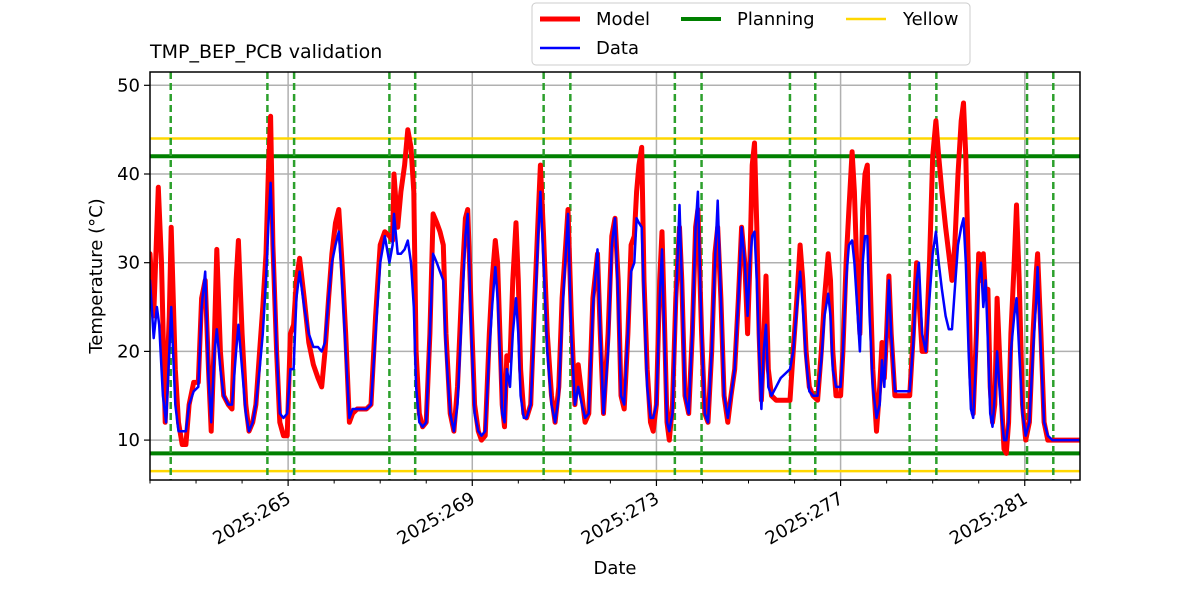  I want to click on x-tick-label: 2025:281, so click(988, 518).